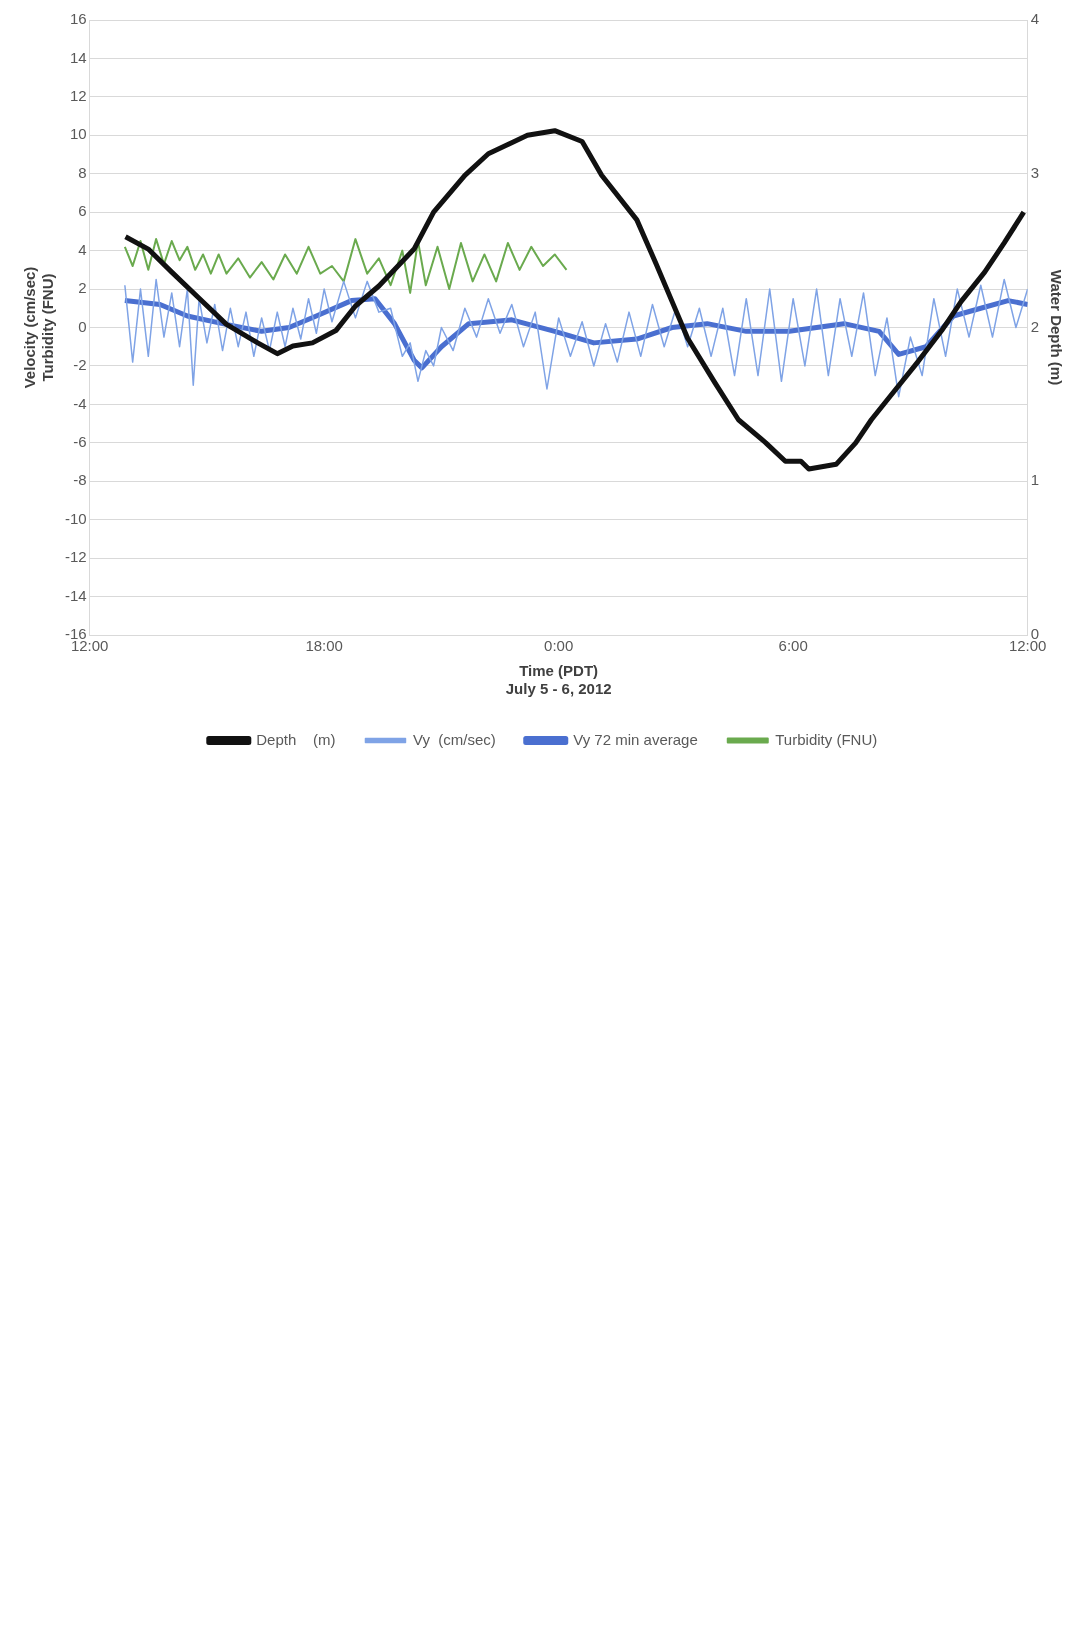 The height and width of the screenshot is (1652, 1090). I want to click on x-tick-label: 6:00, so click(793, 646).